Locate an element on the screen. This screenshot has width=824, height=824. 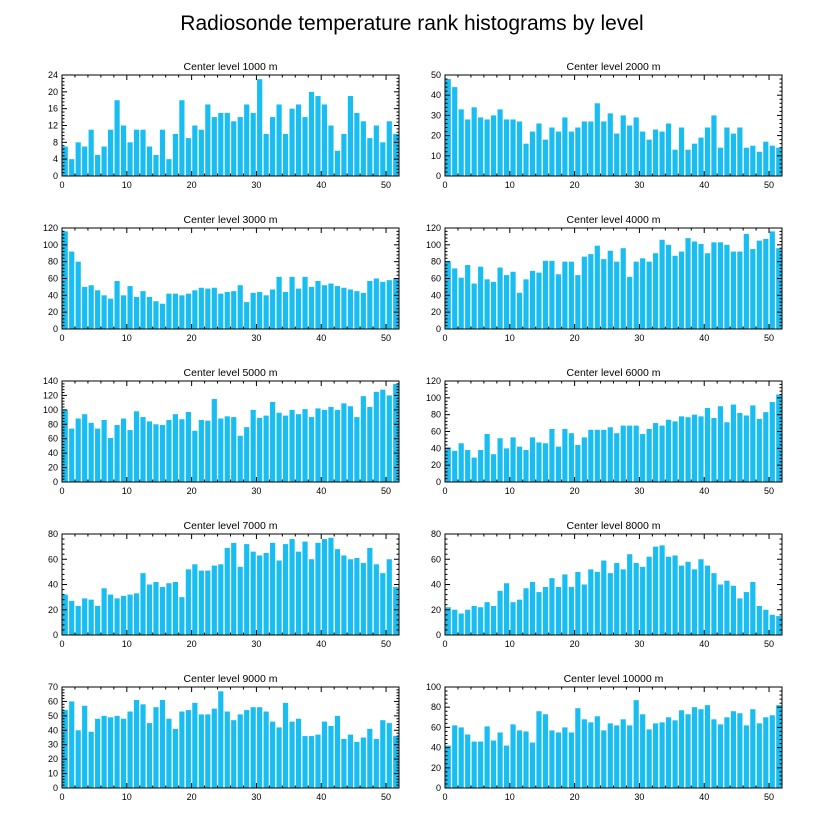
y-tick-label: 0 is located at coordinates (55, 788).